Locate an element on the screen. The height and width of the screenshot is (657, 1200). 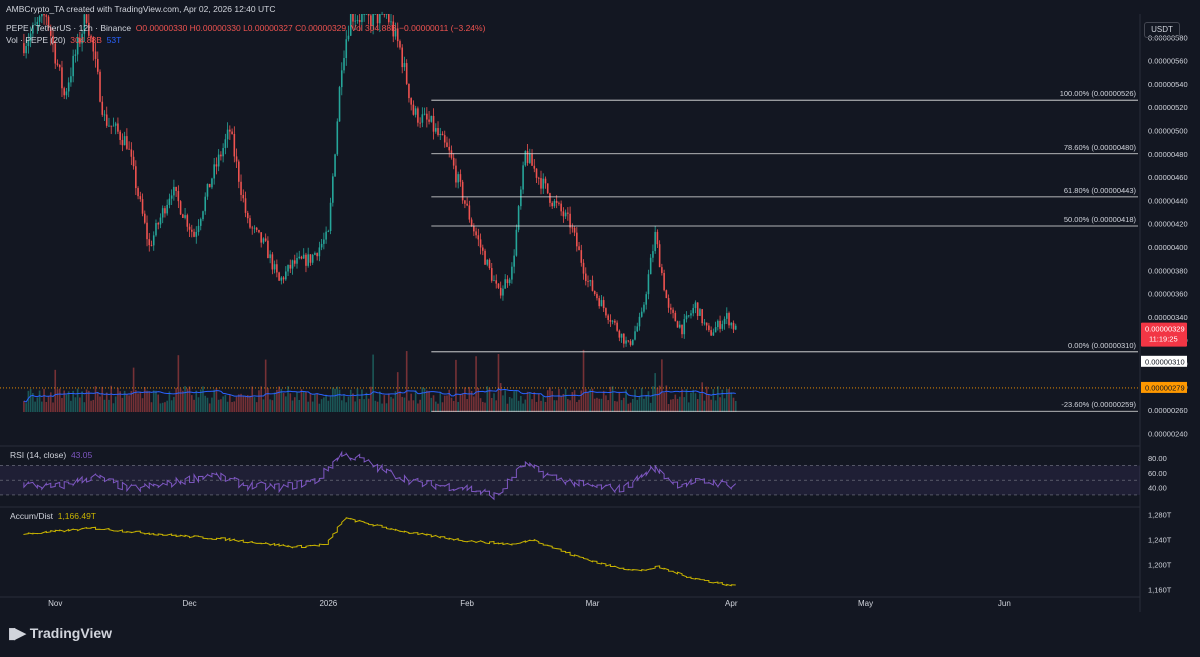
rsi-label: RSI (14, close) 43.05 is located at coordinates (51, 455).